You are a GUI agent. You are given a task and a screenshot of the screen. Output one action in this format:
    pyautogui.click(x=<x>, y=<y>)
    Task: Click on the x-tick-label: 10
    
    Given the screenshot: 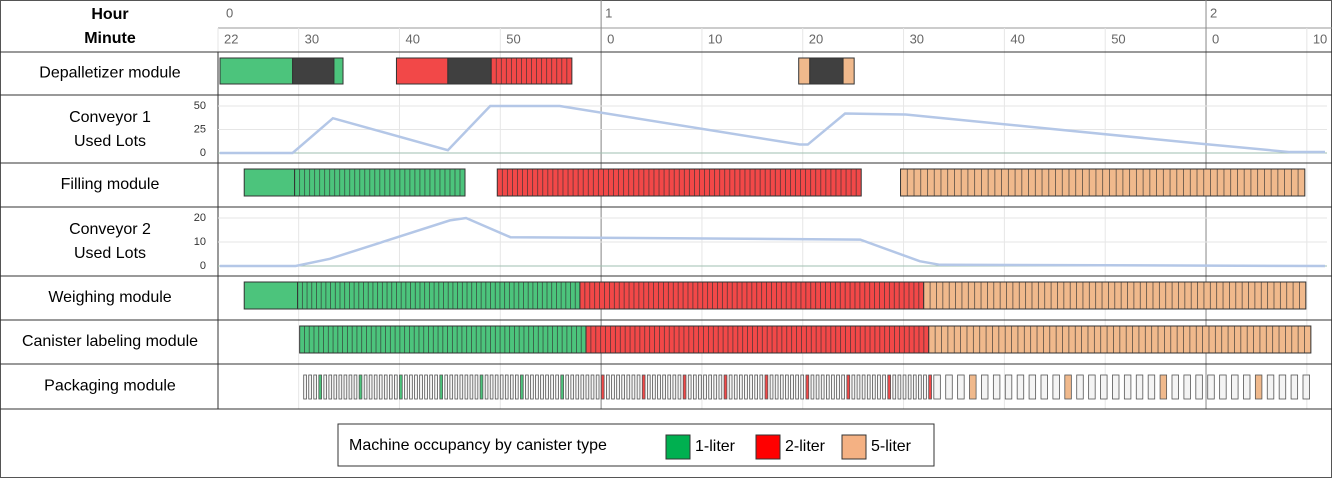 What is the action you would take?
    pyautogui.click(x=1320, y=38)
    